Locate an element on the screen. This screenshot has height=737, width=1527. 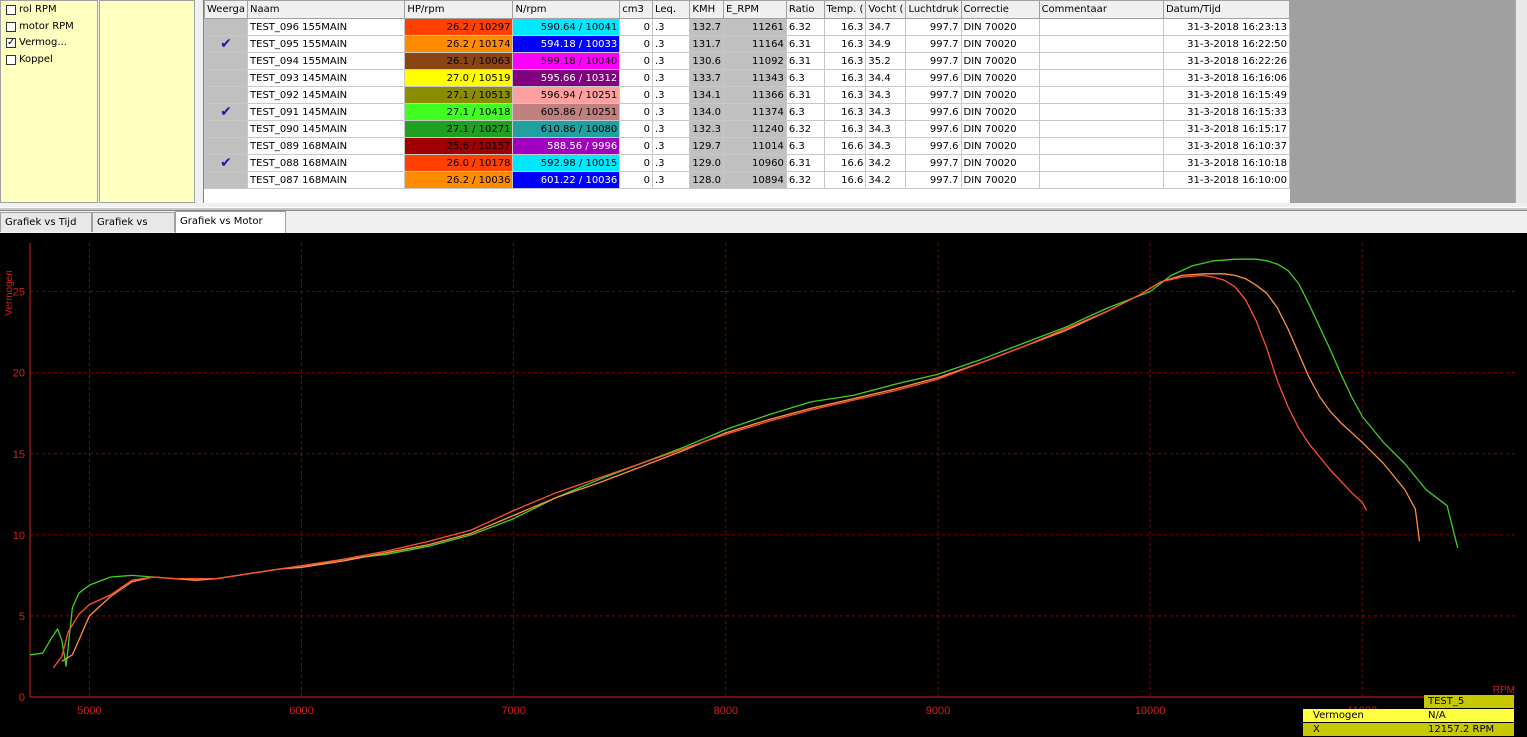
info-test-label: TEST_5 is located at coordinates (1469, 701).